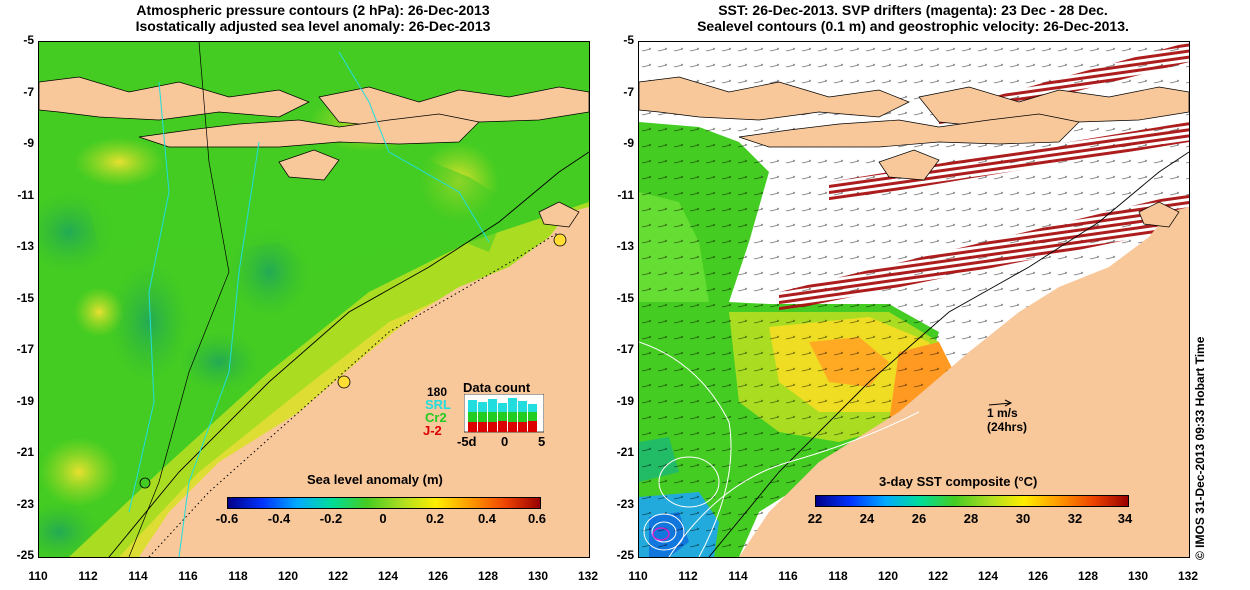 This screenshot has height=590, width=1250. I want to click on left-colorbar-tick-7: 0.6, so click(537, 518).